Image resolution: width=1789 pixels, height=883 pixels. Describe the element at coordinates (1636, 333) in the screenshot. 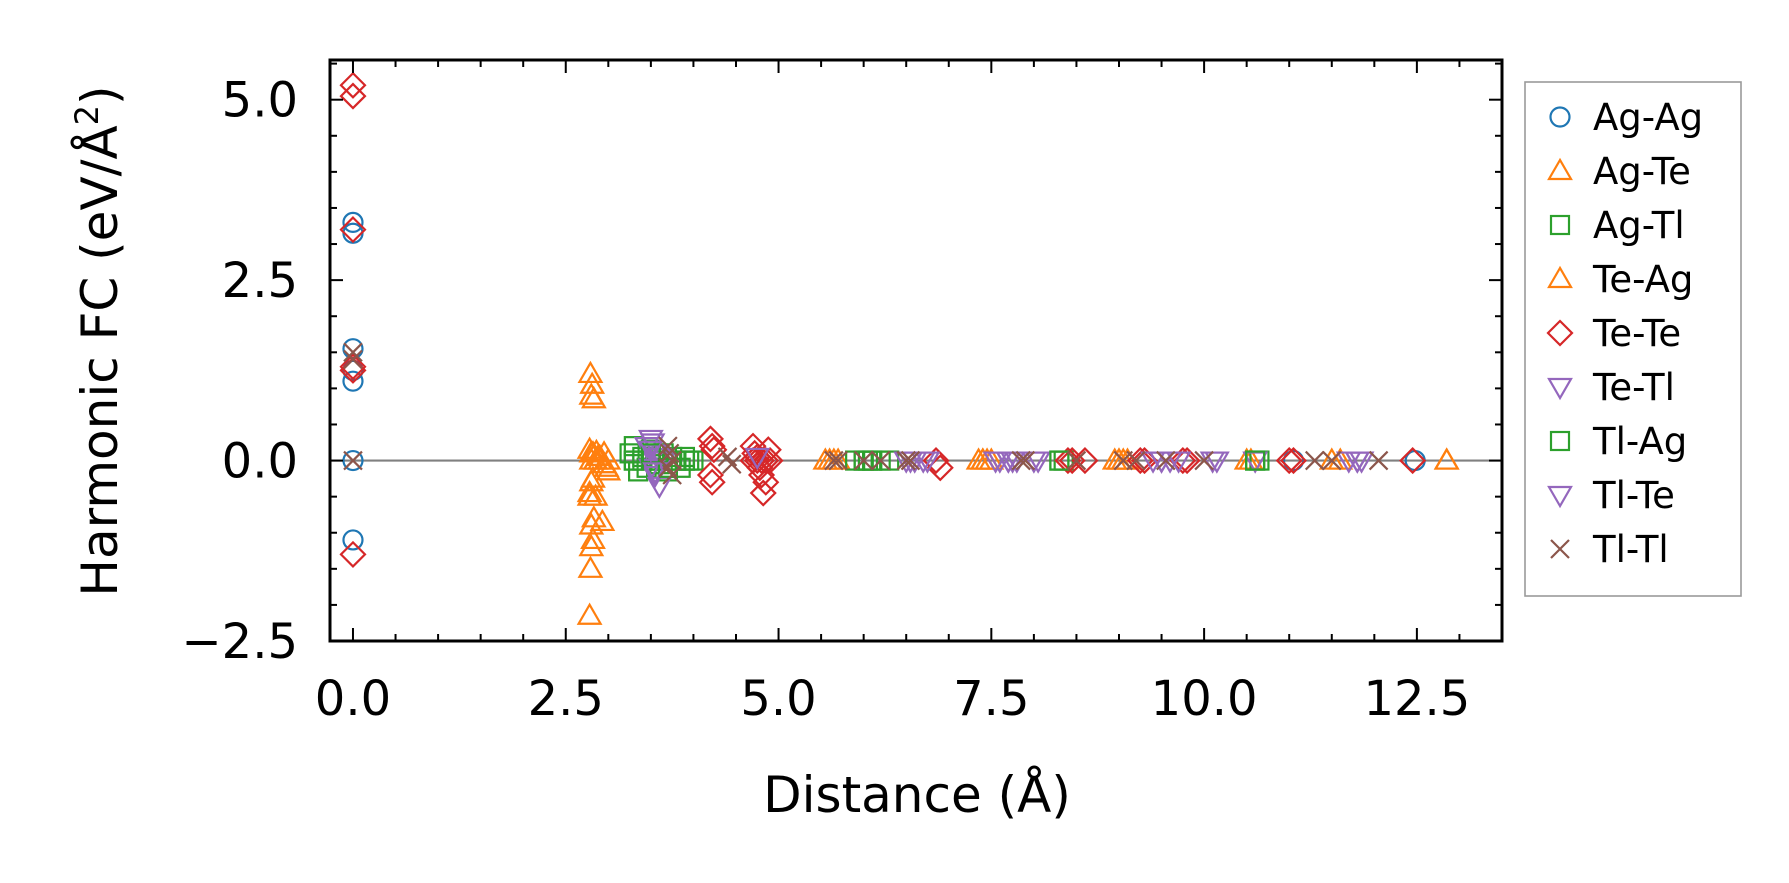

I see `legend-label-te-te: Te-Te` at that location.